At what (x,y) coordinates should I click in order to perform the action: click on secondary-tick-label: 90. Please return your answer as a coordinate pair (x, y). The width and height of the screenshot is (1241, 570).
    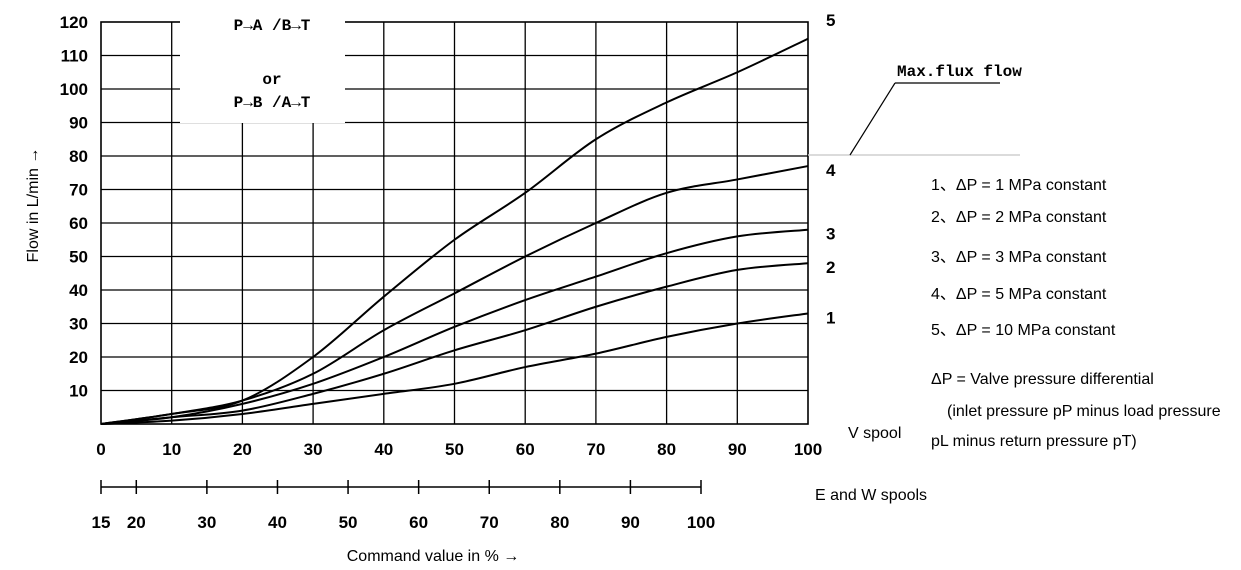
    Looking at the image, I should click on (630, 522).